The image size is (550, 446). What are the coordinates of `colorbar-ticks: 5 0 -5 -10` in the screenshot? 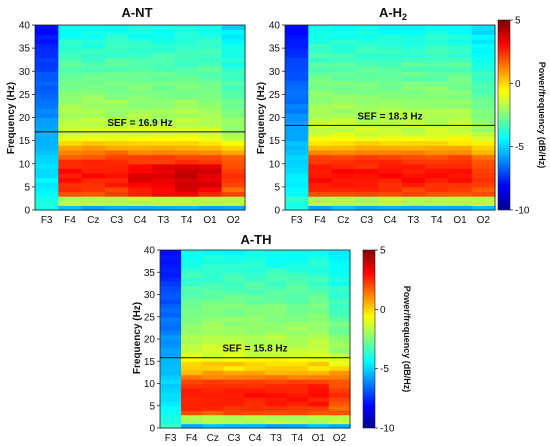 It's located at (385, 340).